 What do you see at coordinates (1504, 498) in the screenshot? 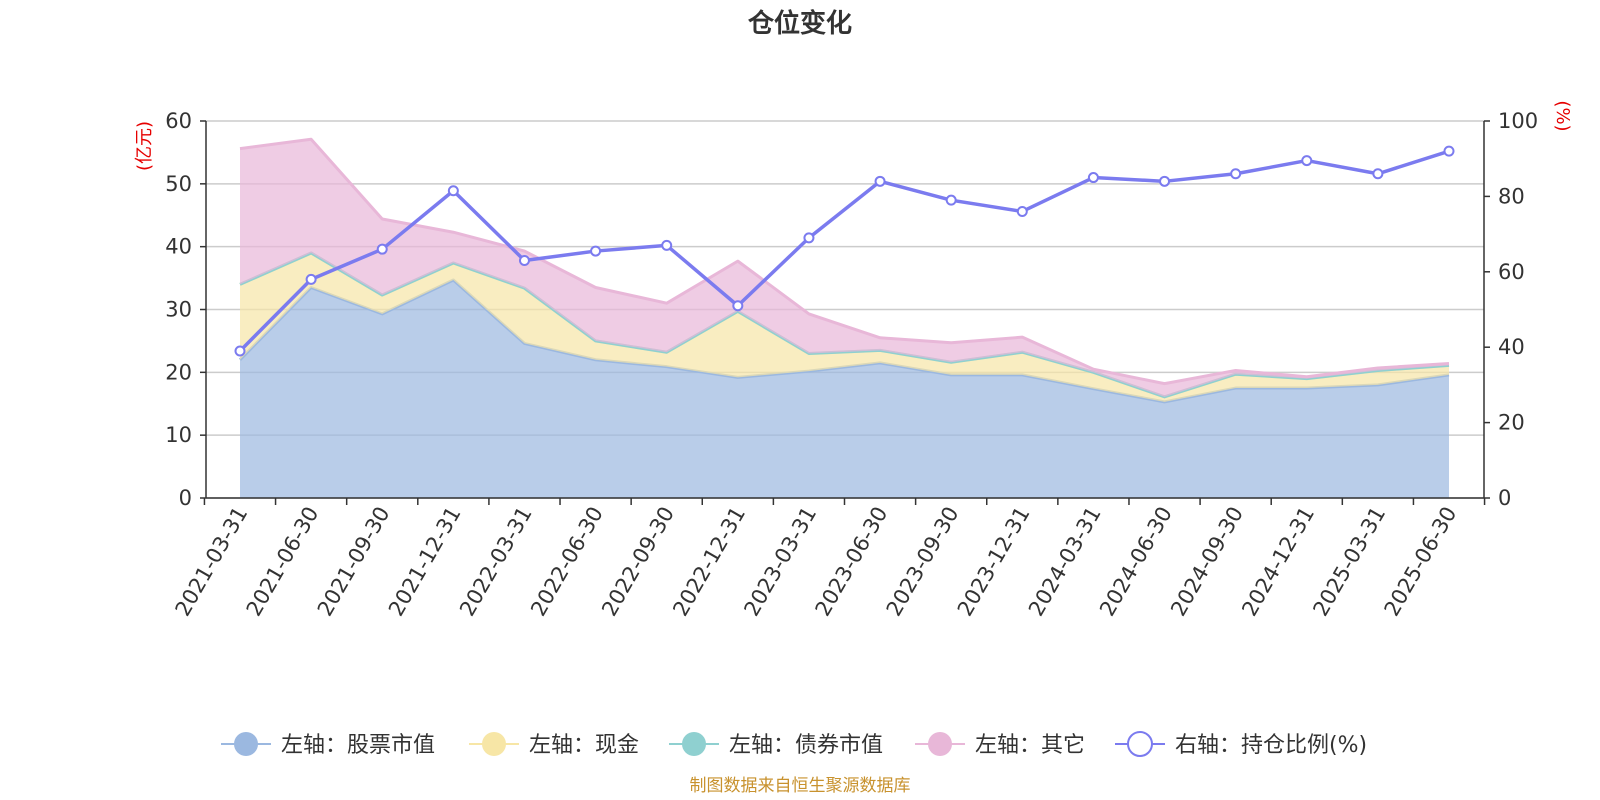
I see `right-tick-label-0: 0` at bounding box center [1504, 498].